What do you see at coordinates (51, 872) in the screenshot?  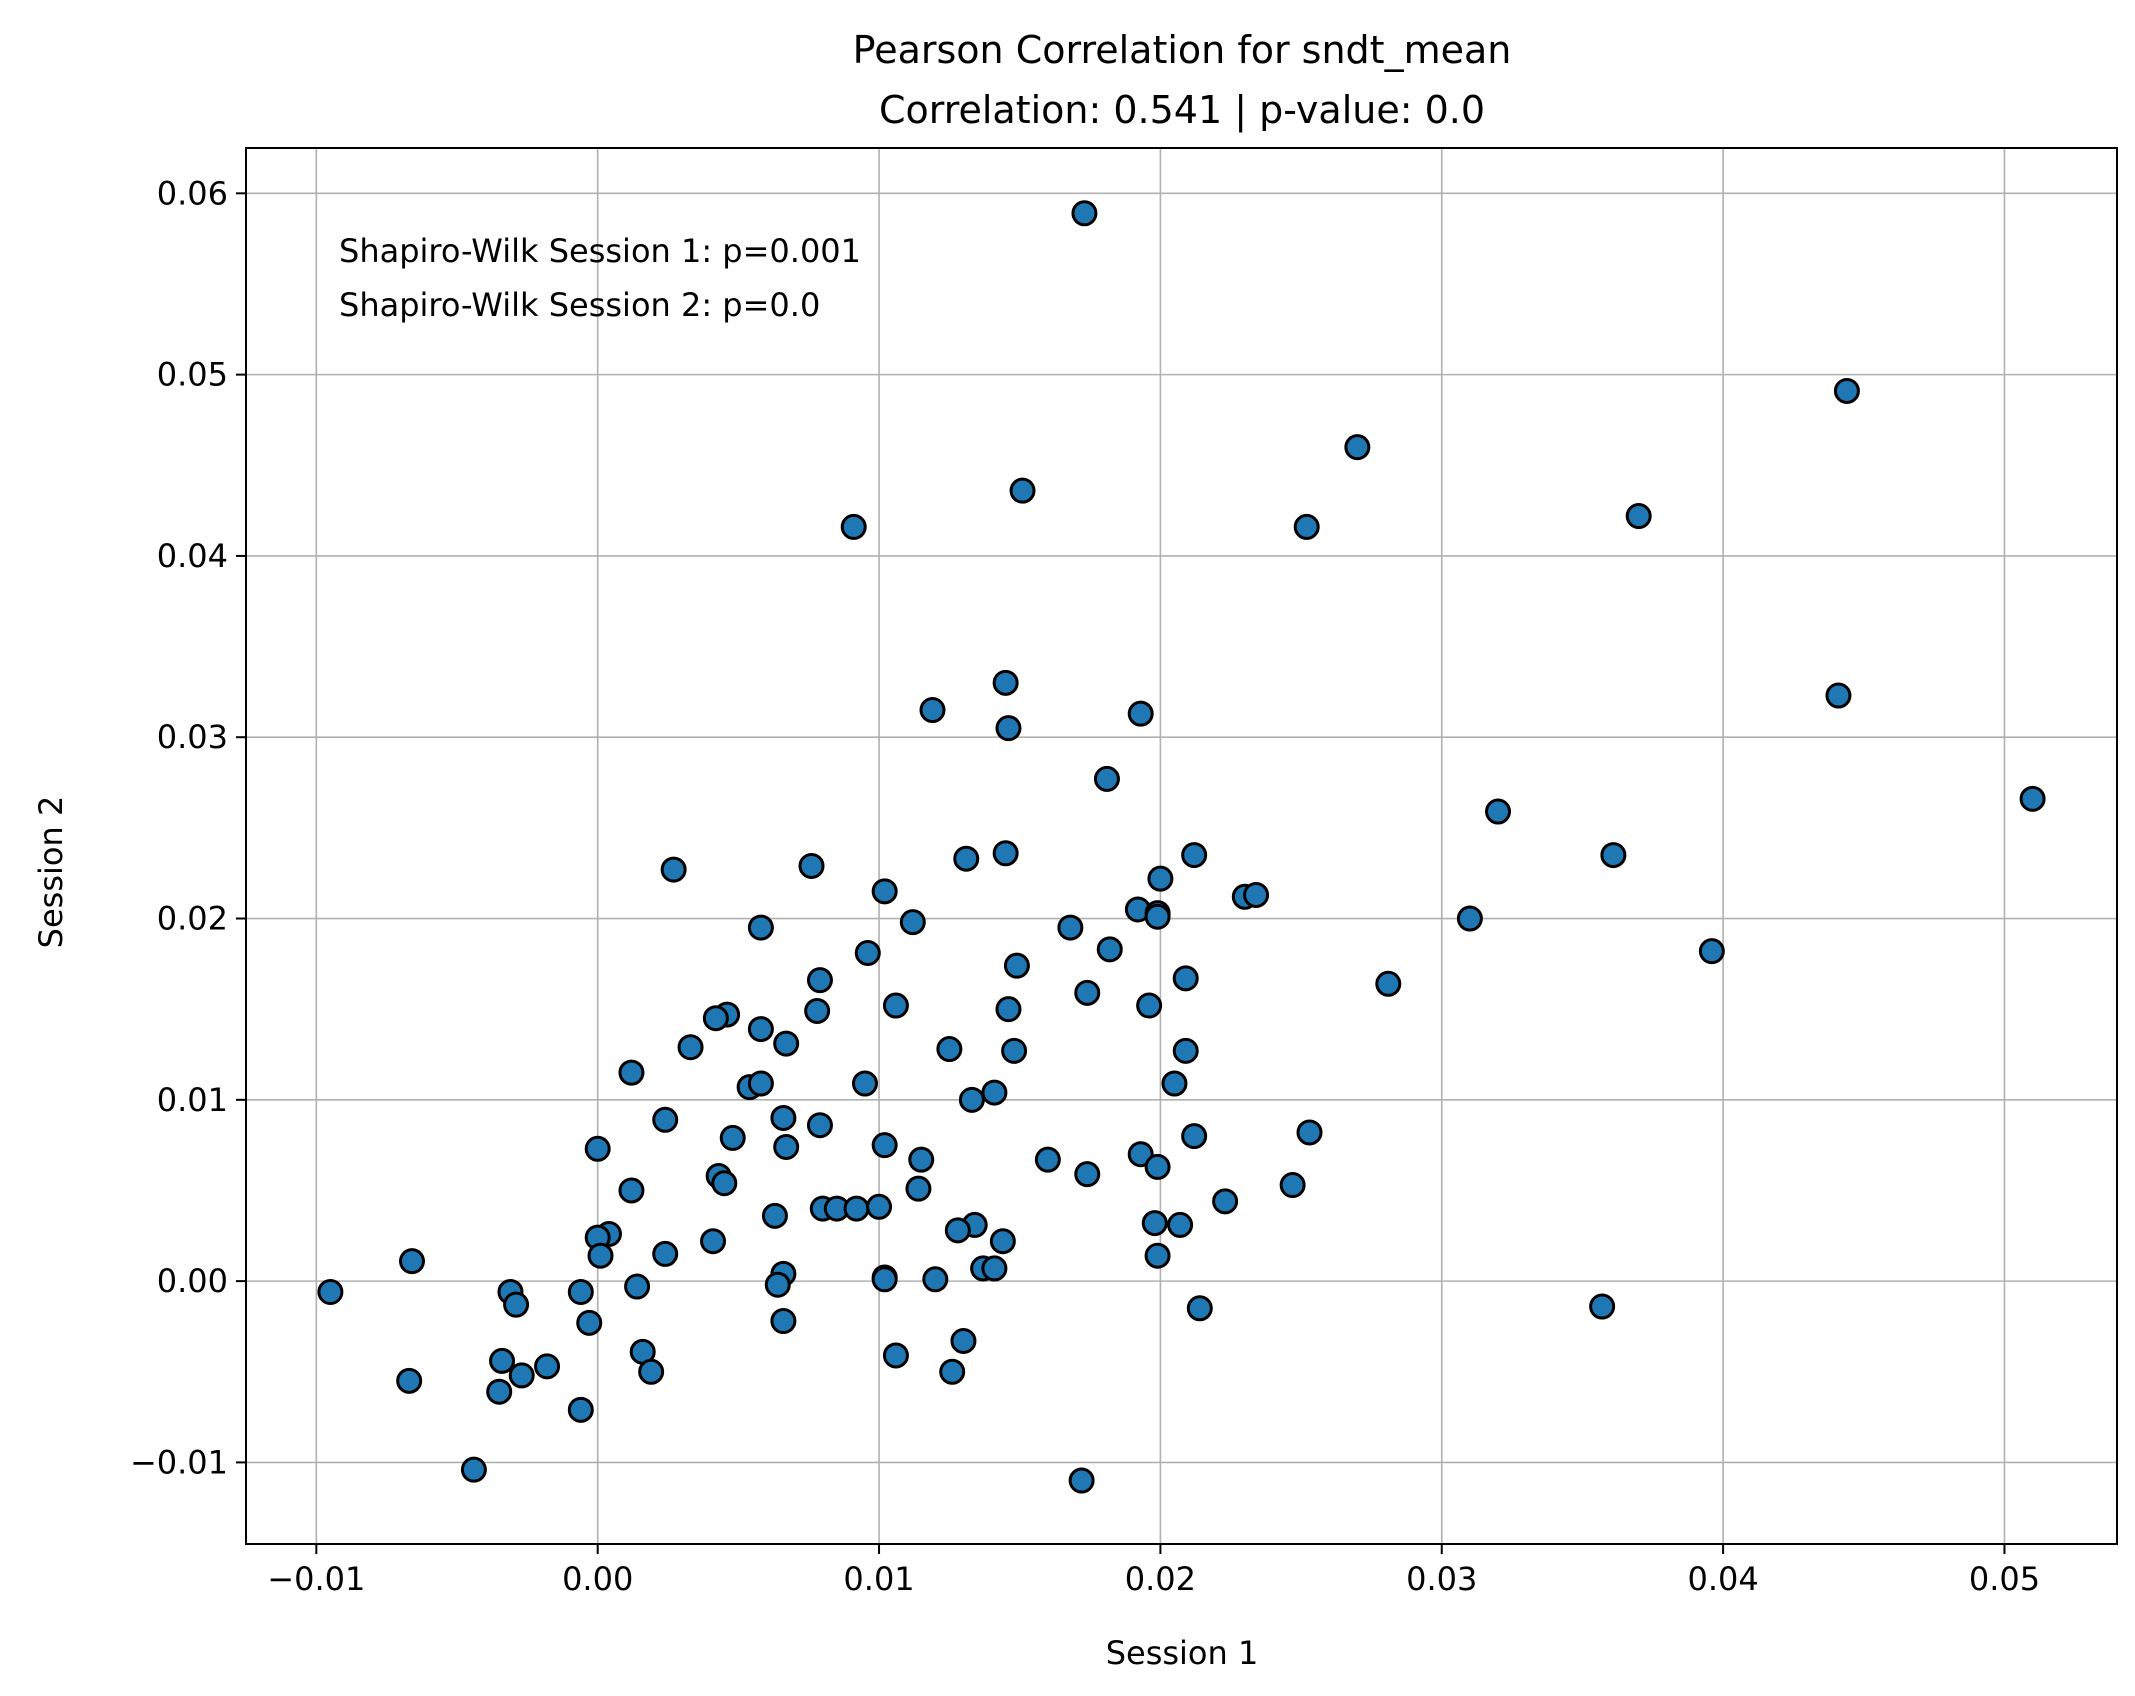 I see `y-axis-label: Session 2` at bounding box center [51, 872].